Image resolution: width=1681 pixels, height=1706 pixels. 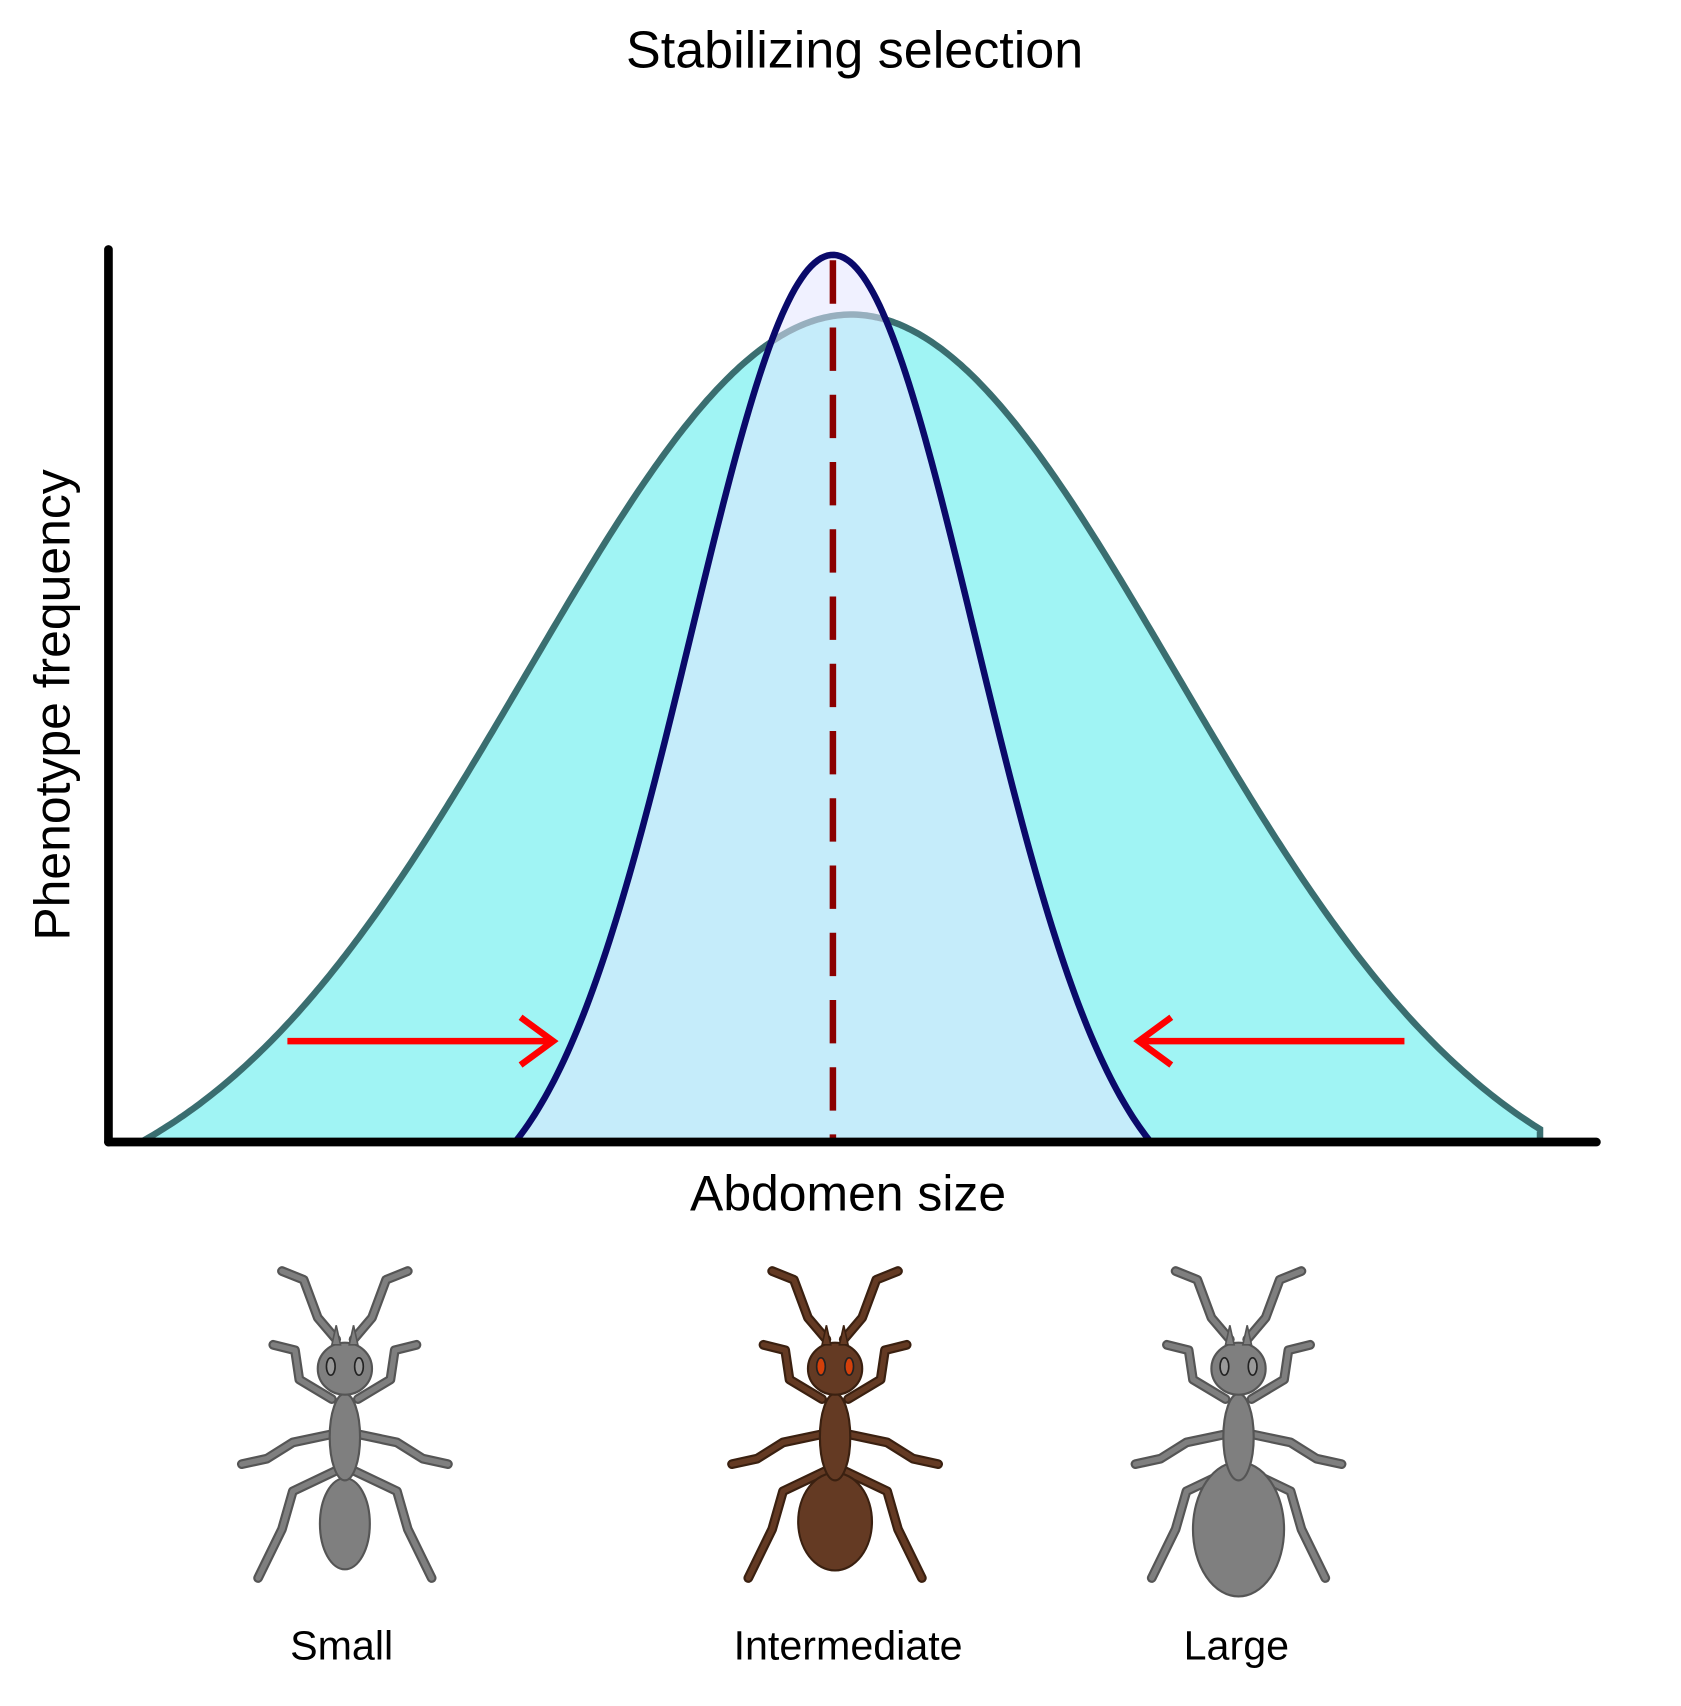 I want to click on ant-label: Large, so click(x=1236, y=1645).